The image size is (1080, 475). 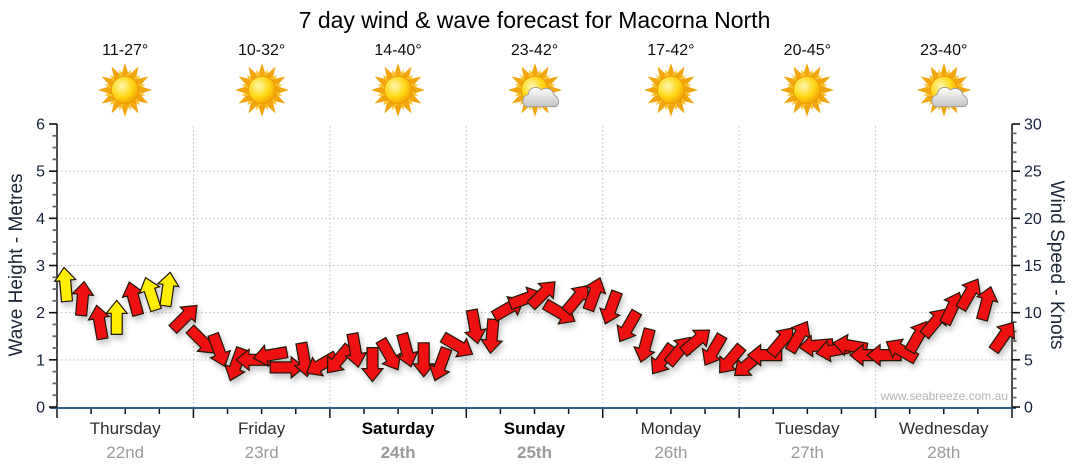 I want to click on wave-tick-label: 0, so click(x=40, y=408).